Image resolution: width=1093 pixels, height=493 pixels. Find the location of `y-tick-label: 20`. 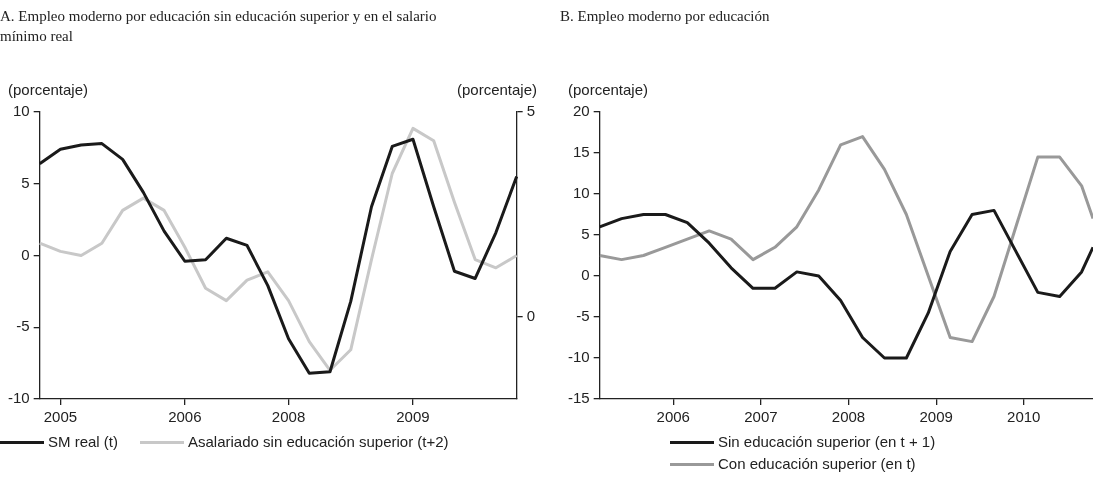

y-tick-label: 20 is located at coordinates (581, 111).